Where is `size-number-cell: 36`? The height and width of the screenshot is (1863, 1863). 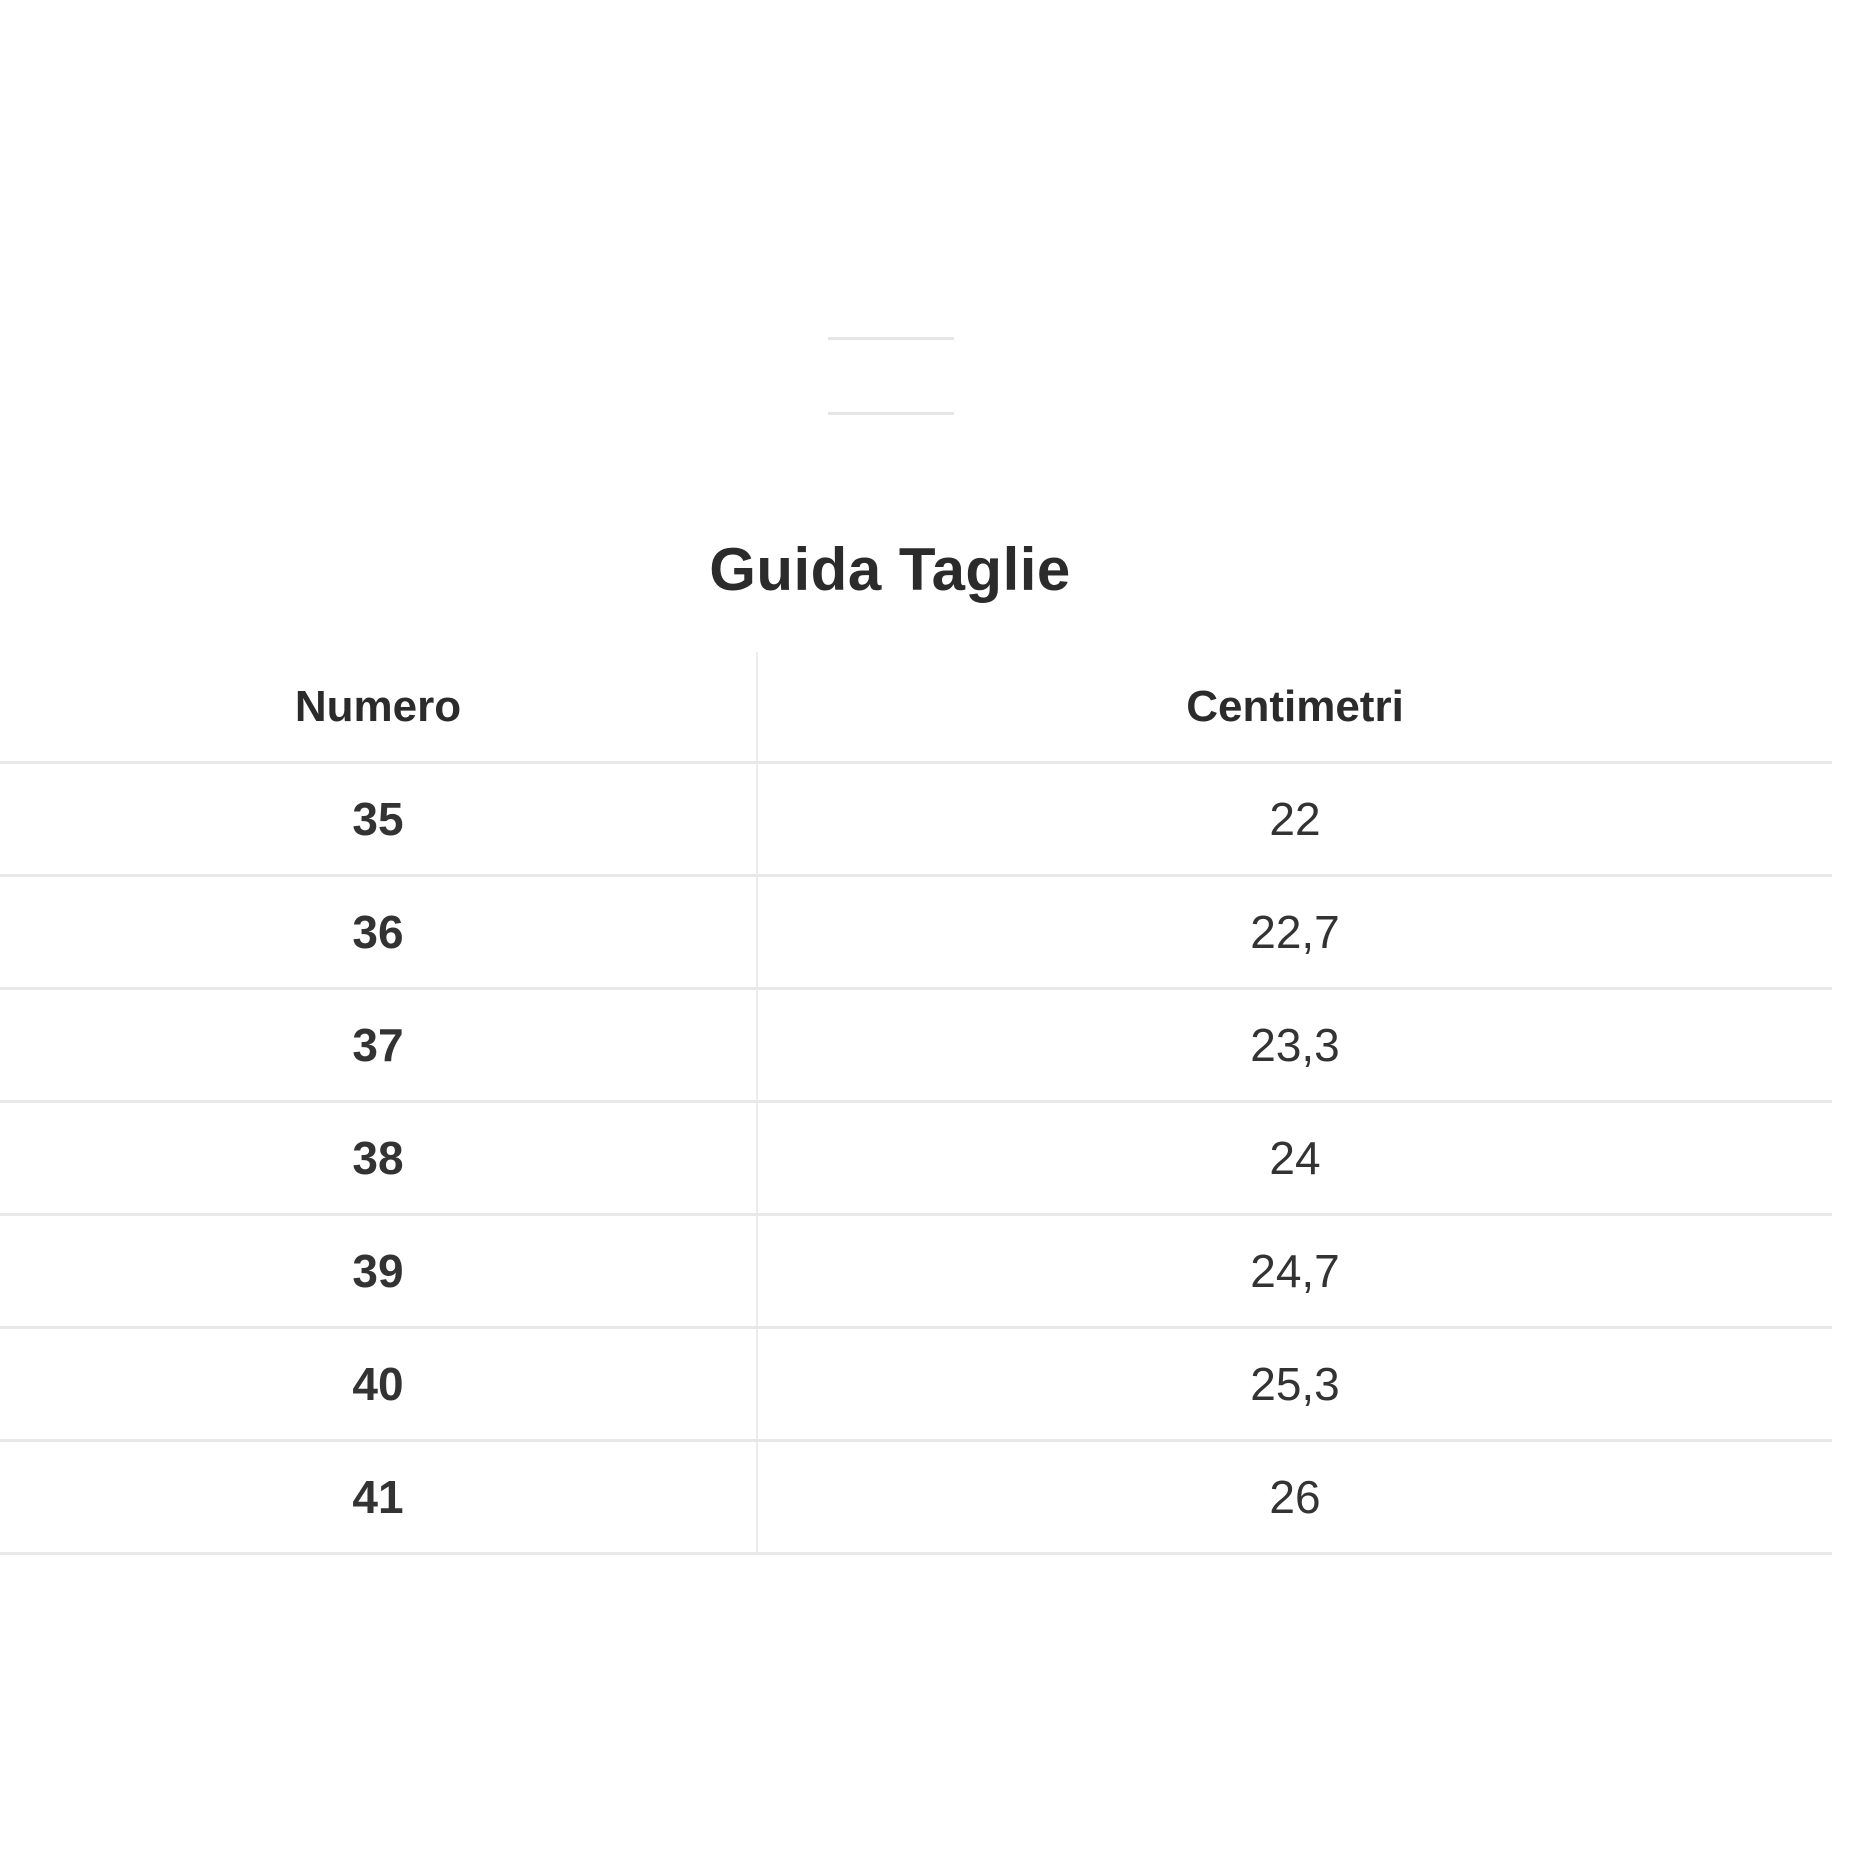
size-number-cell: 36 is located at coordinates (379, 932).